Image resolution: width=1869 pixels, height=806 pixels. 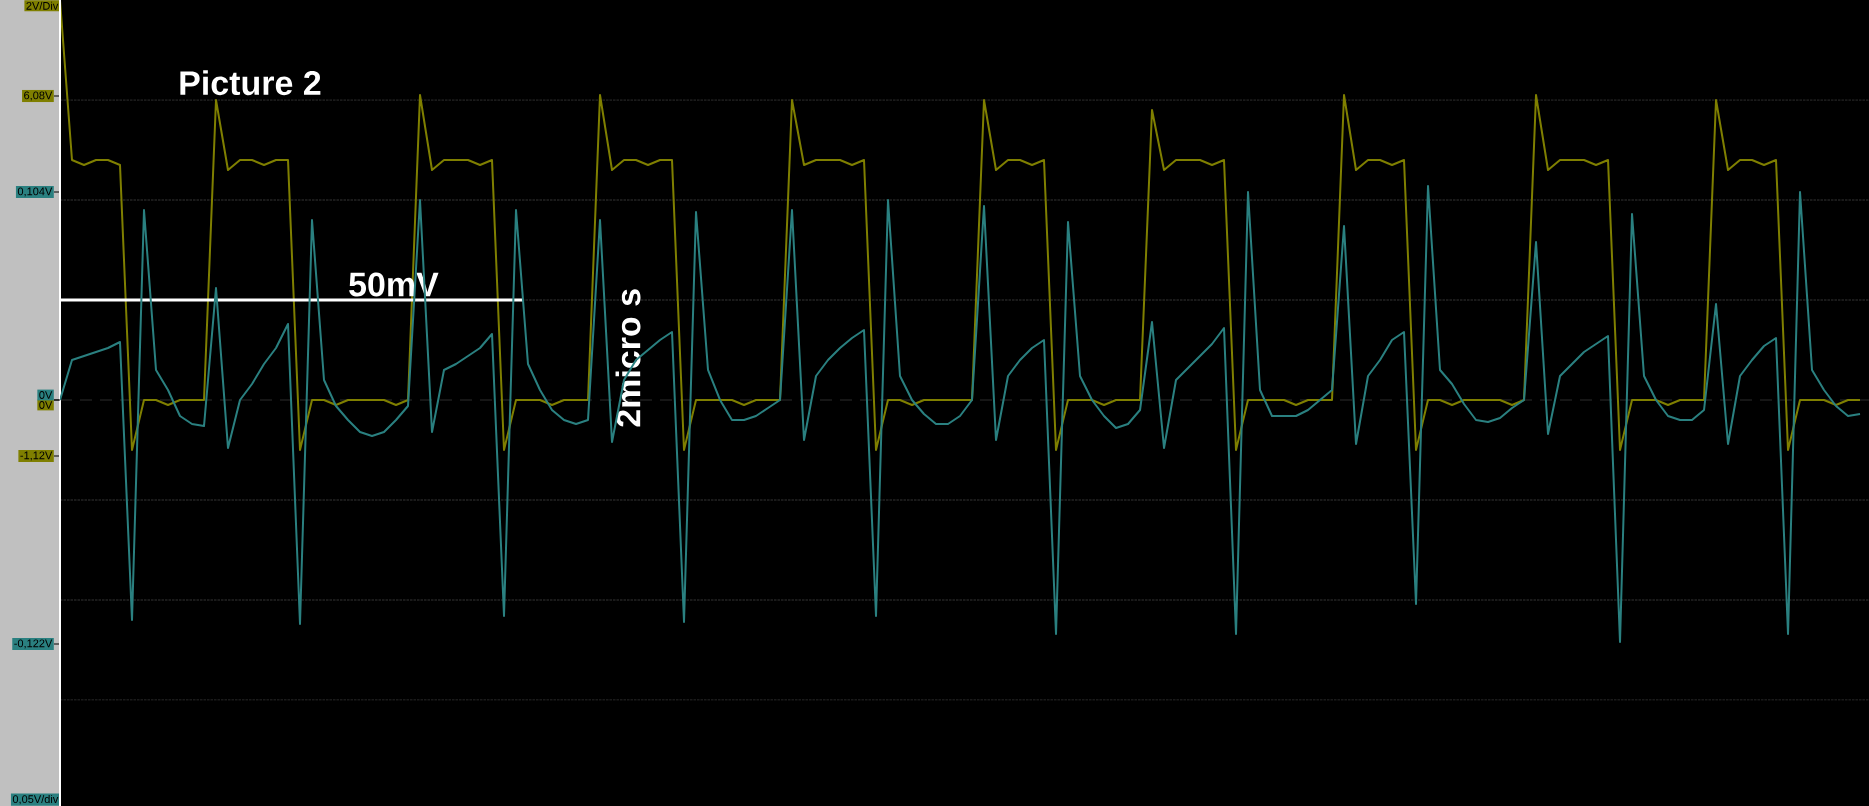 What do you see at coordinates (35, 192) in the screenshot?
I see `y2-tick-label: 0,104V` at bounding box center [35, 192].